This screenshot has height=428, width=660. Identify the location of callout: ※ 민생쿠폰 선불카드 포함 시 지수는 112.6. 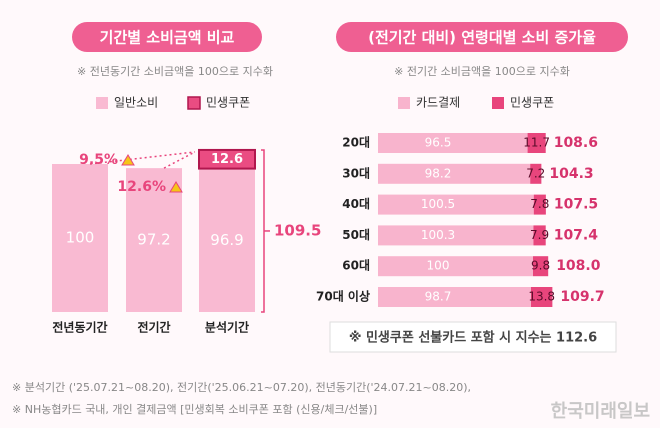
(473, 338).